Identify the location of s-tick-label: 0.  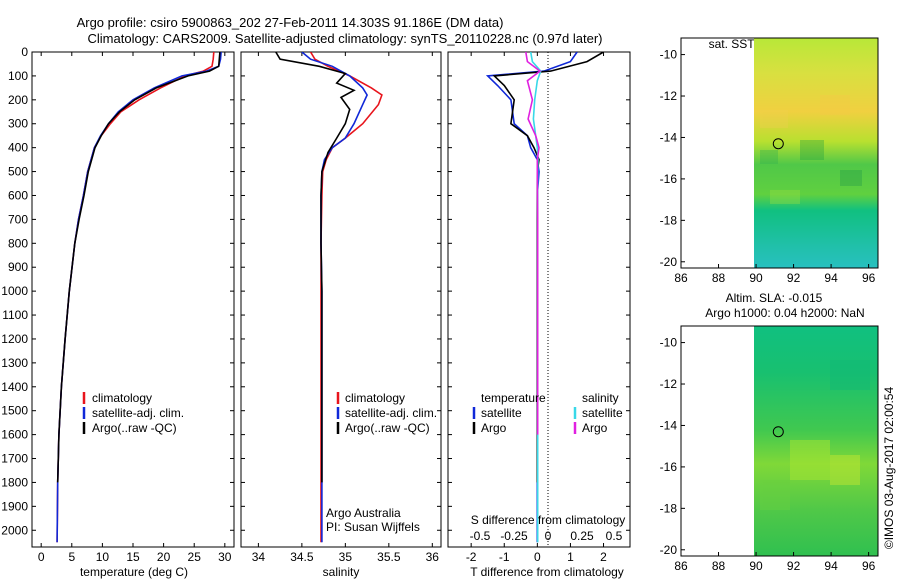
(548, 536).